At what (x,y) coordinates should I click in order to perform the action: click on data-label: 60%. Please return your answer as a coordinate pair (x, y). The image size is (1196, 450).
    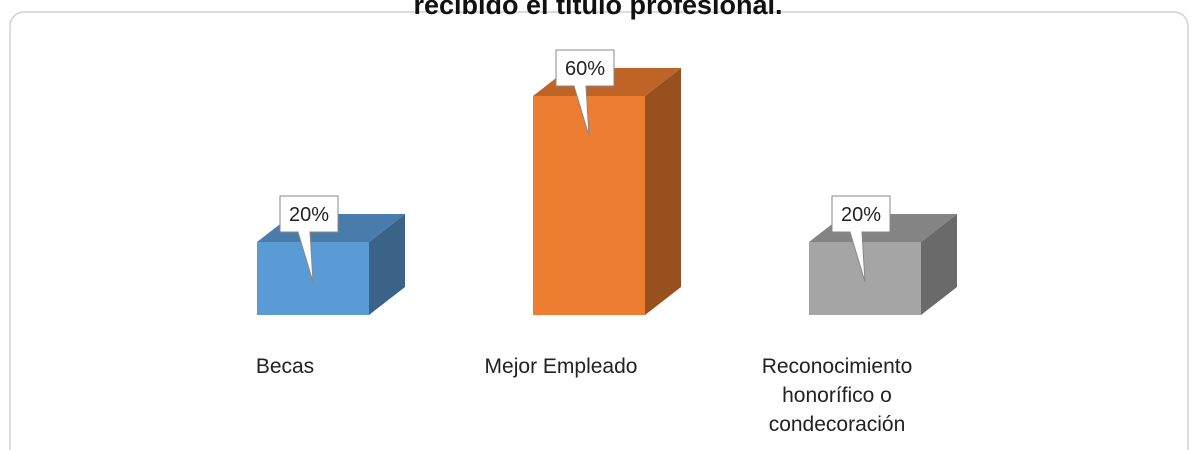
    Looking at the image, I should click on (585, 69).